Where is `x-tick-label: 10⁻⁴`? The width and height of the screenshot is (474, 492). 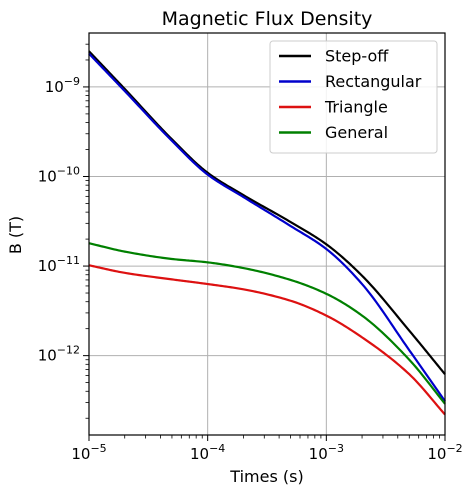 x-tick-label: 10⁻⁴ is located at coordinates (207, 452).